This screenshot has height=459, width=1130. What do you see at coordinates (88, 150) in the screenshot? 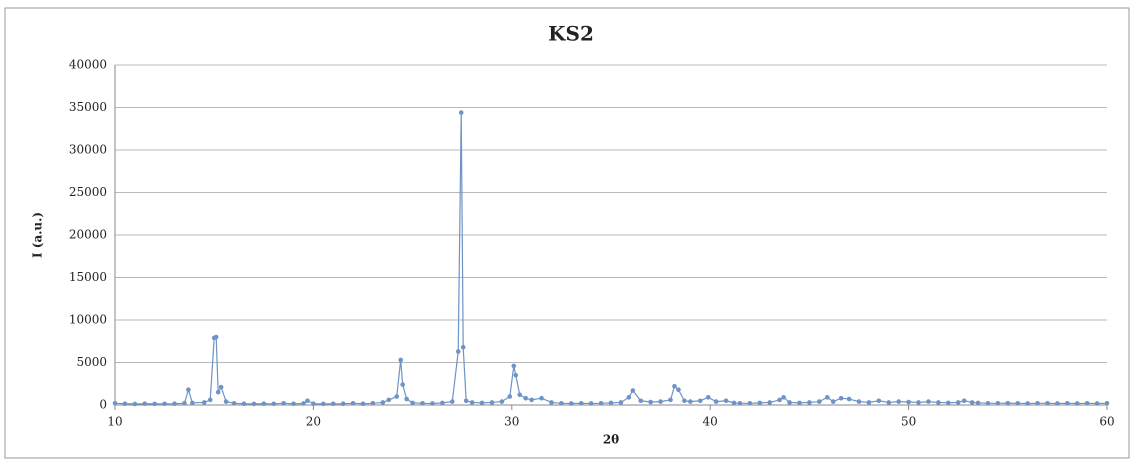
I see `y-tick-label: 30000` at bounding box center [88, 150].